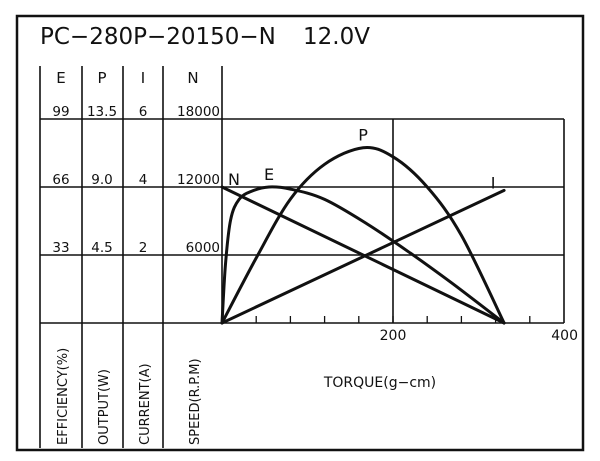 This screenshot has height=461, width=600. I want to click on speed-value-6000: 6000, so click(203, 248).